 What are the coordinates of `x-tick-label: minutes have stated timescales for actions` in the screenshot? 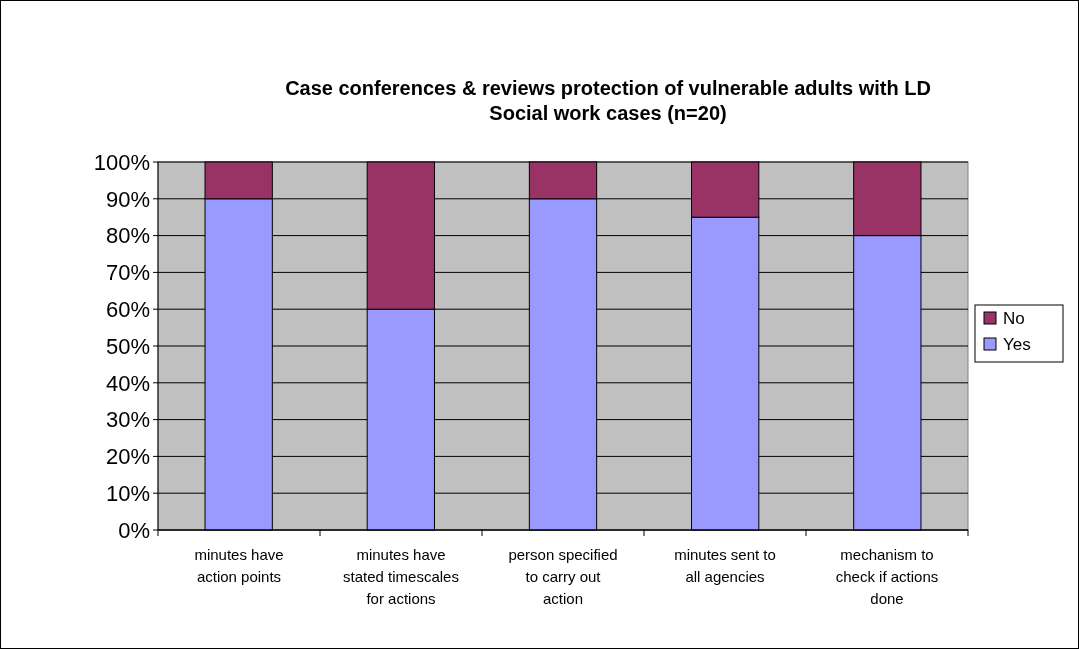 It's located at (401, 576).